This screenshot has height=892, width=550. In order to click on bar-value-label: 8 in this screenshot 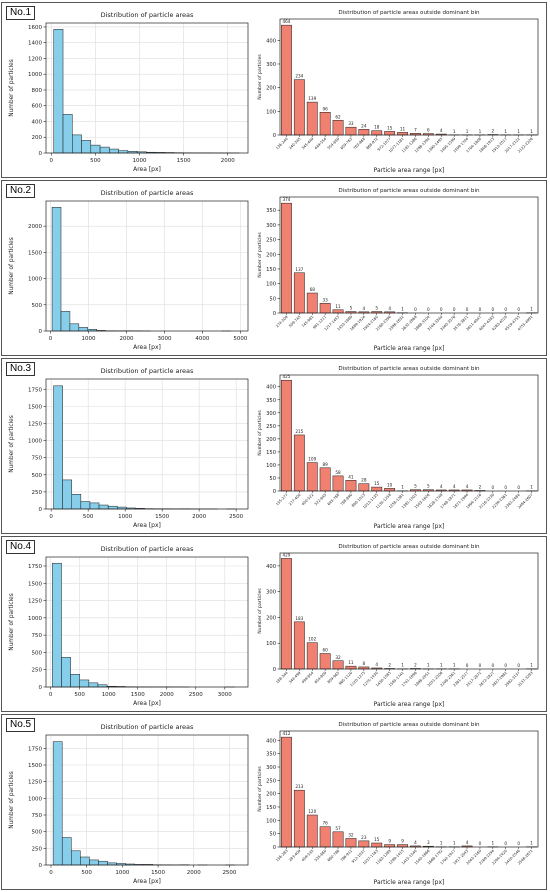, I will do `click(364, 663)`.